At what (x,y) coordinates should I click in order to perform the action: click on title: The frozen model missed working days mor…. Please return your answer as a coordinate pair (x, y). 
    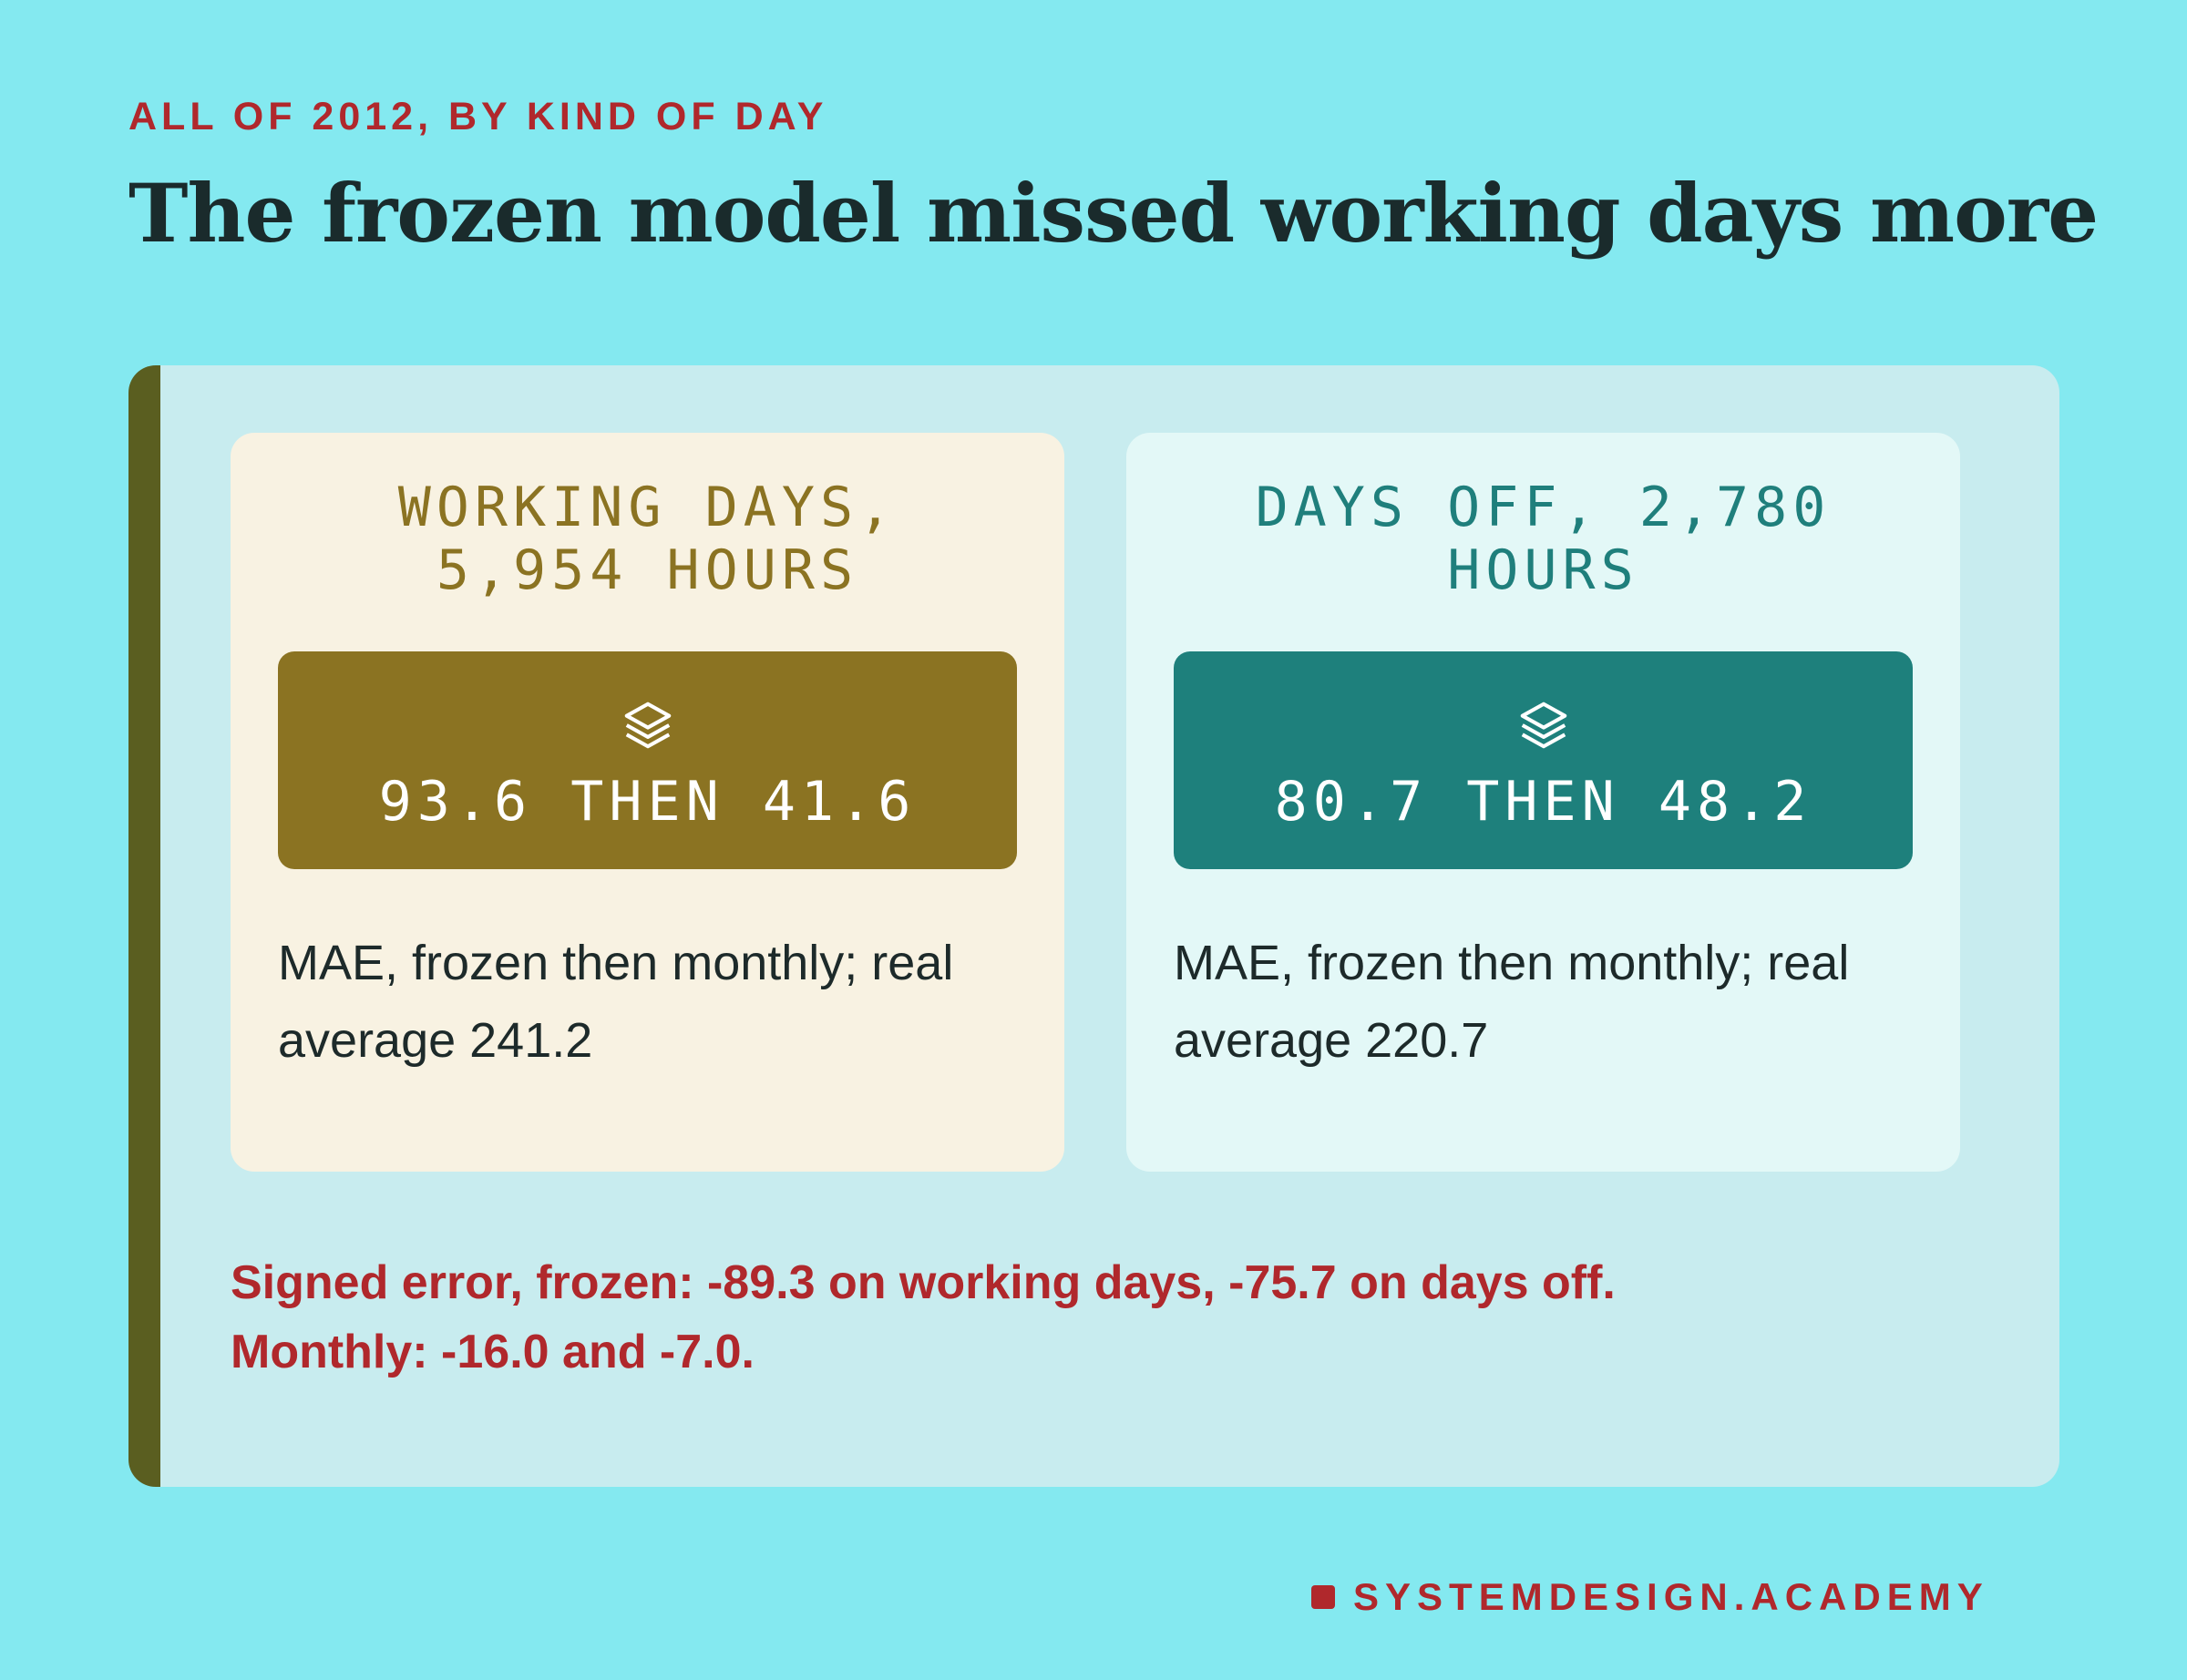
    Looking at the image, I should click on (1113, 214).